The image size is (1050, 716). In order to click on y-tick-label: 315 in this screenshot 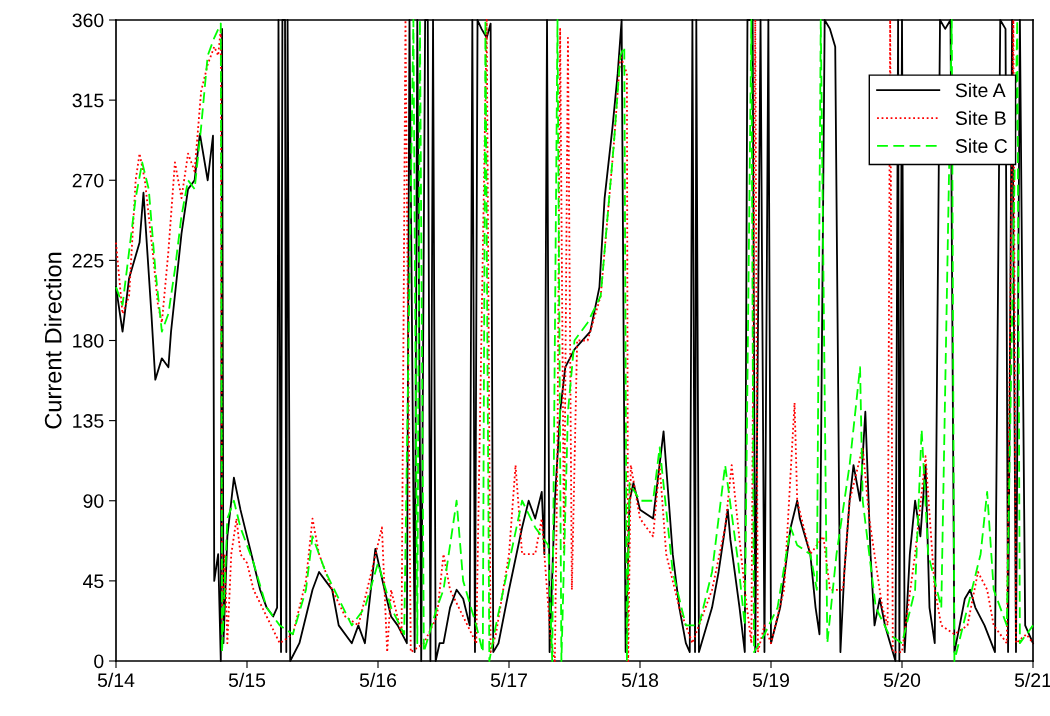, I will do `click(88, 100)`.